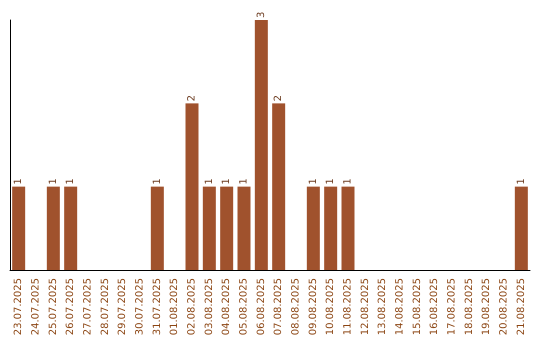 This screenshot has width=540, height=340. What do you see at coordinates (105, 307) in the screenshot?
I see `x-tick-label: 28.07.2025` at bounding box center [105, 307].